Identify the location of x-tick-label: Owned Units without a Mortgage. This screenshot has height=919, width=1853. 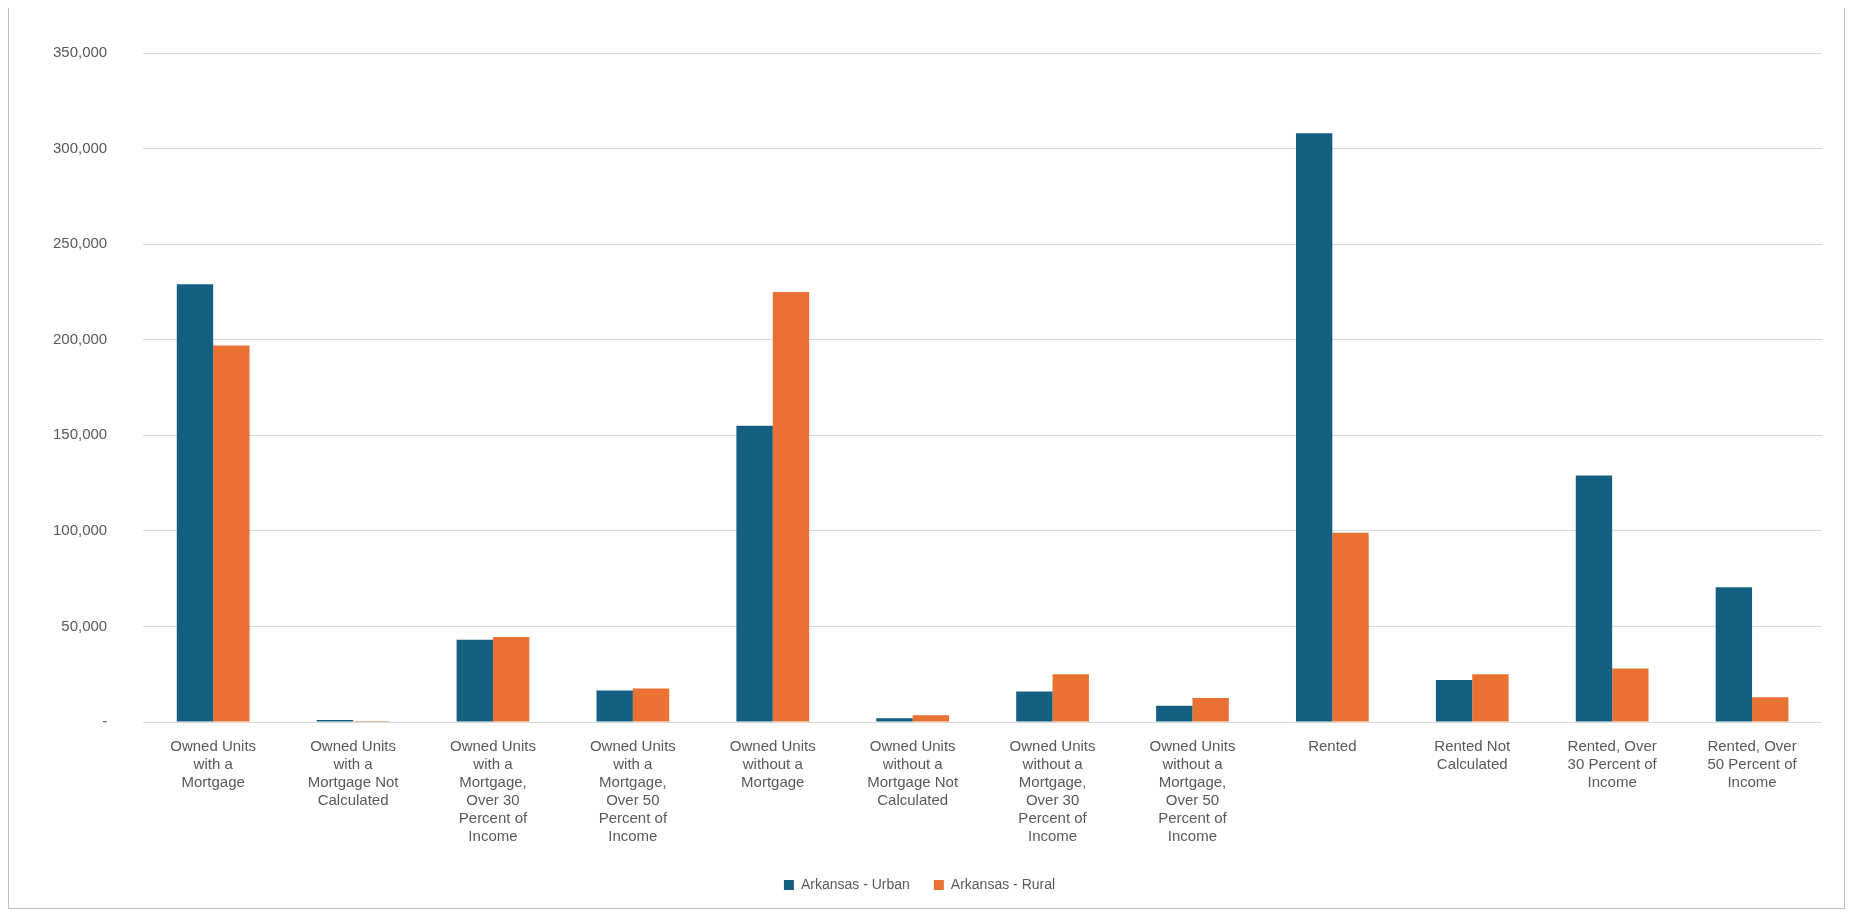
(772, 764).